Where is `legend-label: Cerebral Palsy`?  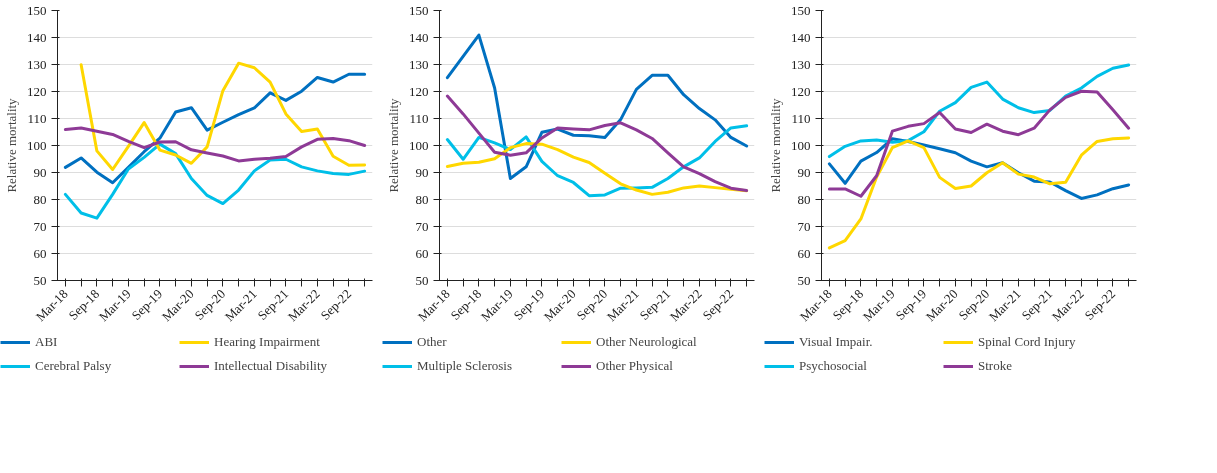 legend-label: Cerebral Palsy is located at coordinates (74, 366).